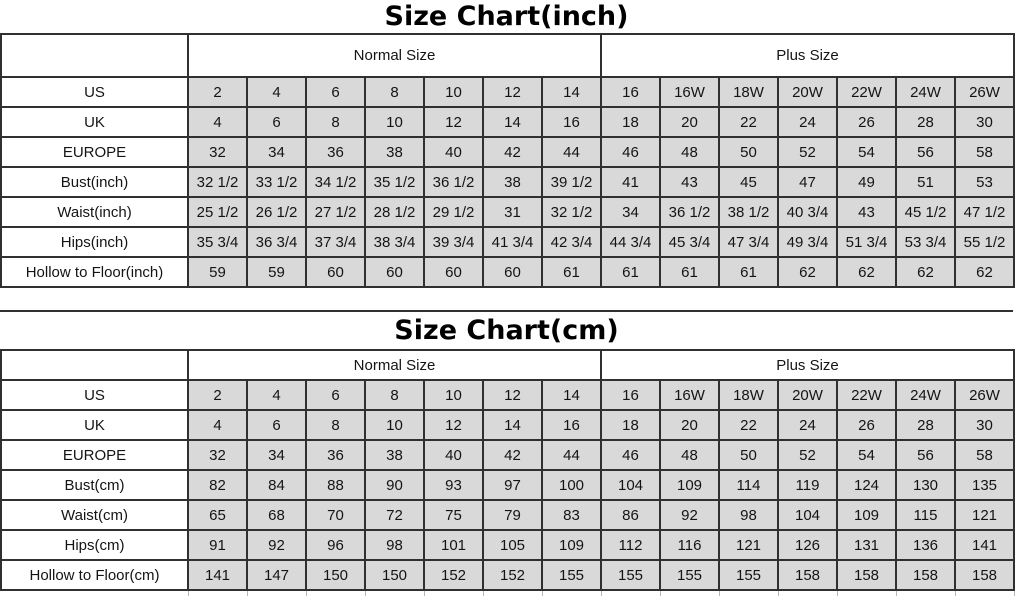 Image resolution: width=1024 pixels, height=600 pixels. I want to click on size-value-cell: 26W, so click(985, 395).